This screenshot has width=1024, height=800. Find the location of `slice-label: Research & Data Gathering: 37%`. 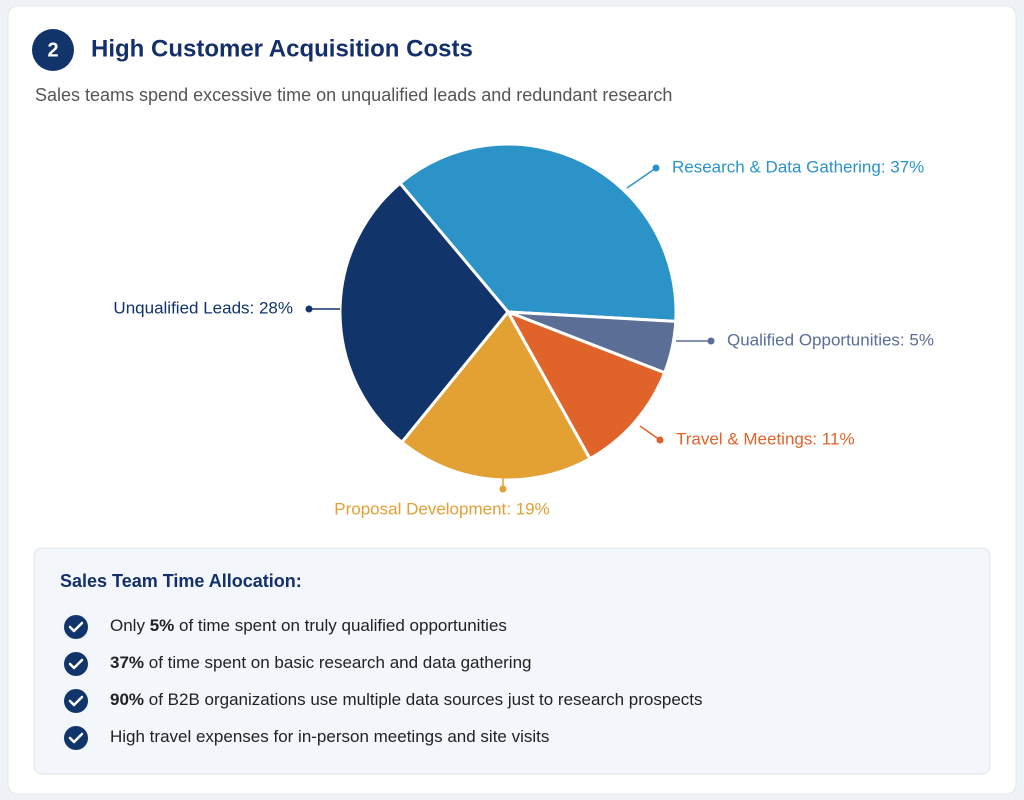

slice-label: Research & Data Gathering: 37% is located at coordinates (798, 166).